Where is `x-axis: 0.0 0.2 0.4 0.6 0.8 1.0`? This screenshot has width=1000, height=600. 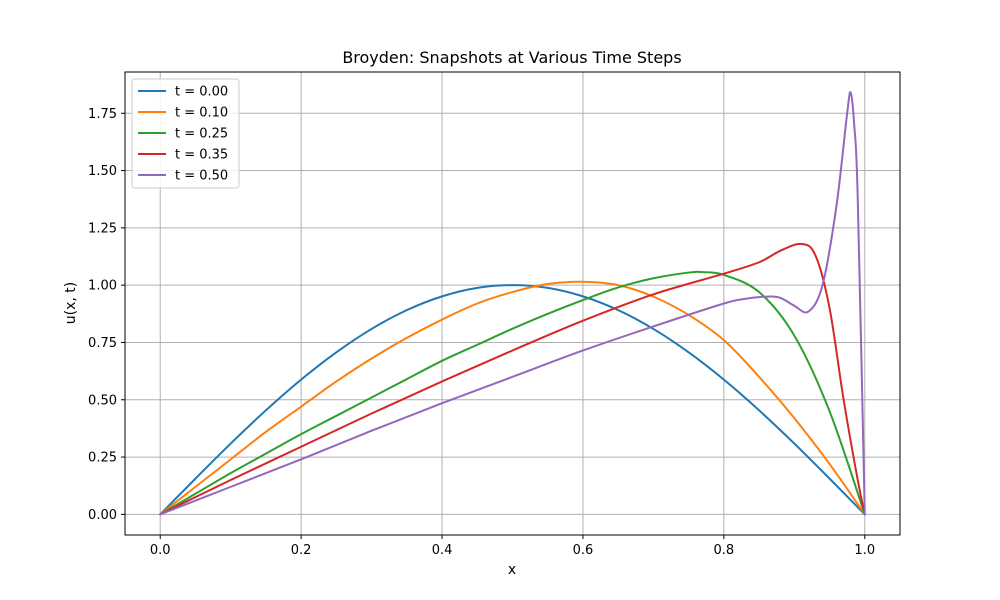 x-axis: 0.0 0.2 0.4 0.6 0.8 1.0 is located at coordinates (512, 546).